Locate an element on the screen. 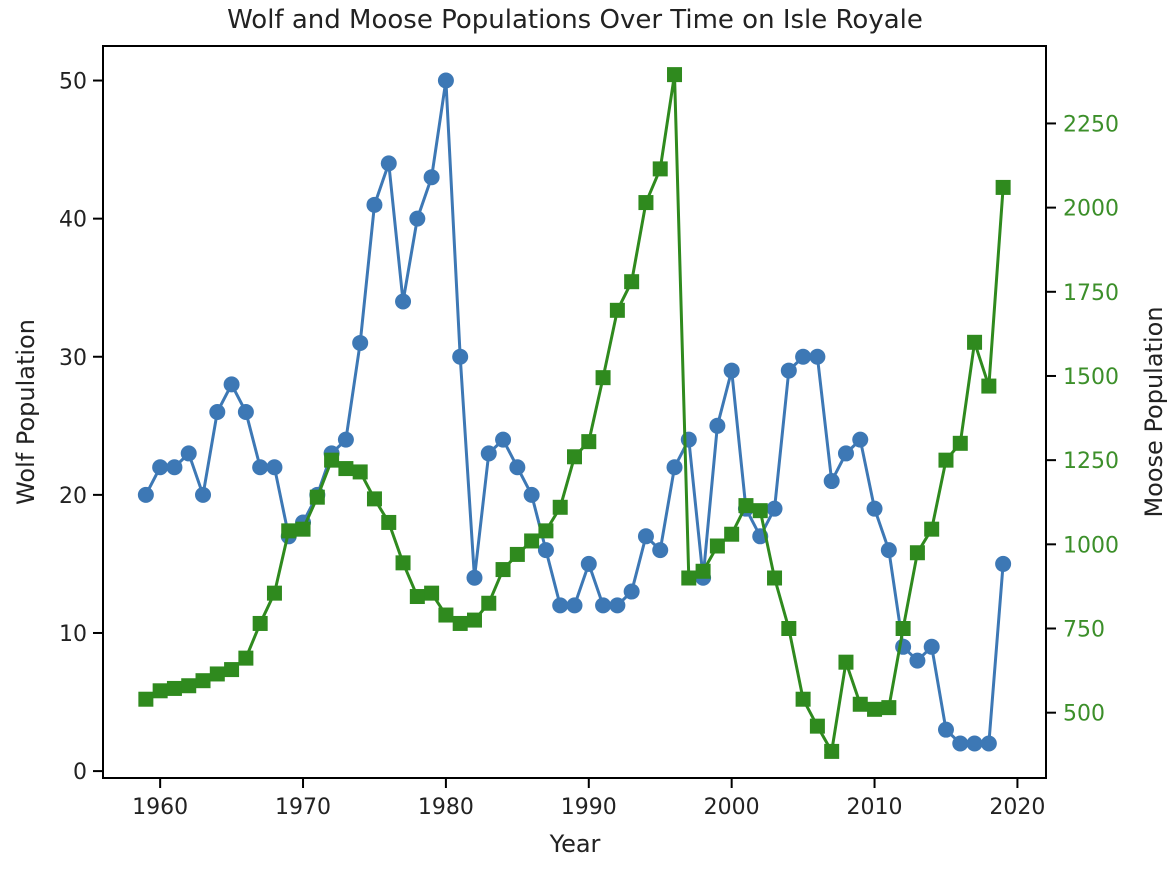 This screenshot has width=1172, height=876. x-tick-label: 1970 is located at coordinates (303, 807).